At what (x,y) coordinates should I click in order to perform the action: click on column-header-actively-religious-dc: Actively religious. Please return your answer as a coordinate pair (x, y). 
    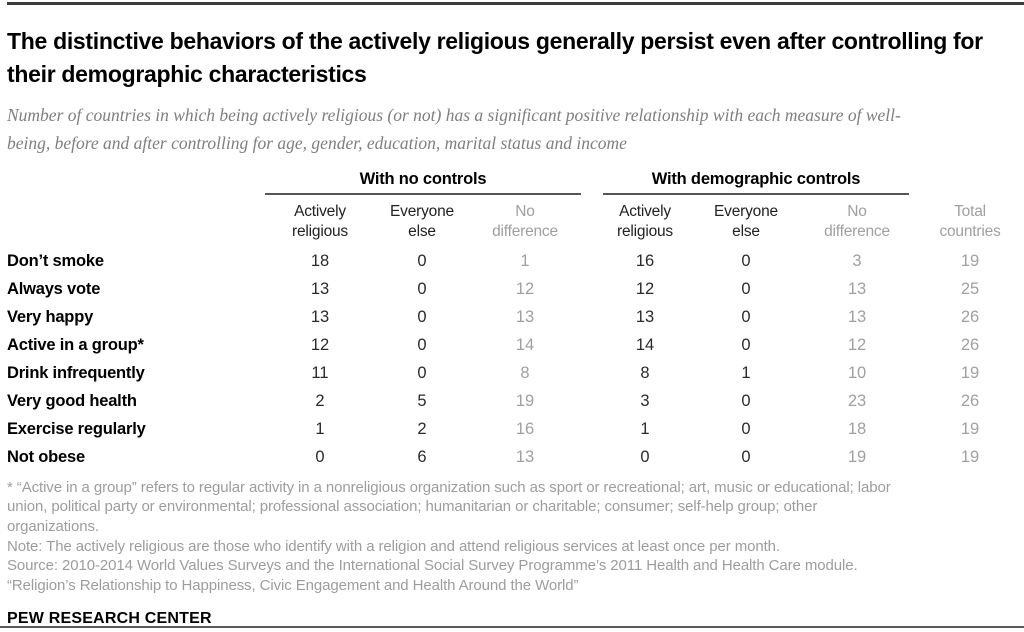
    Looking at the image, I should click on (645, 221).